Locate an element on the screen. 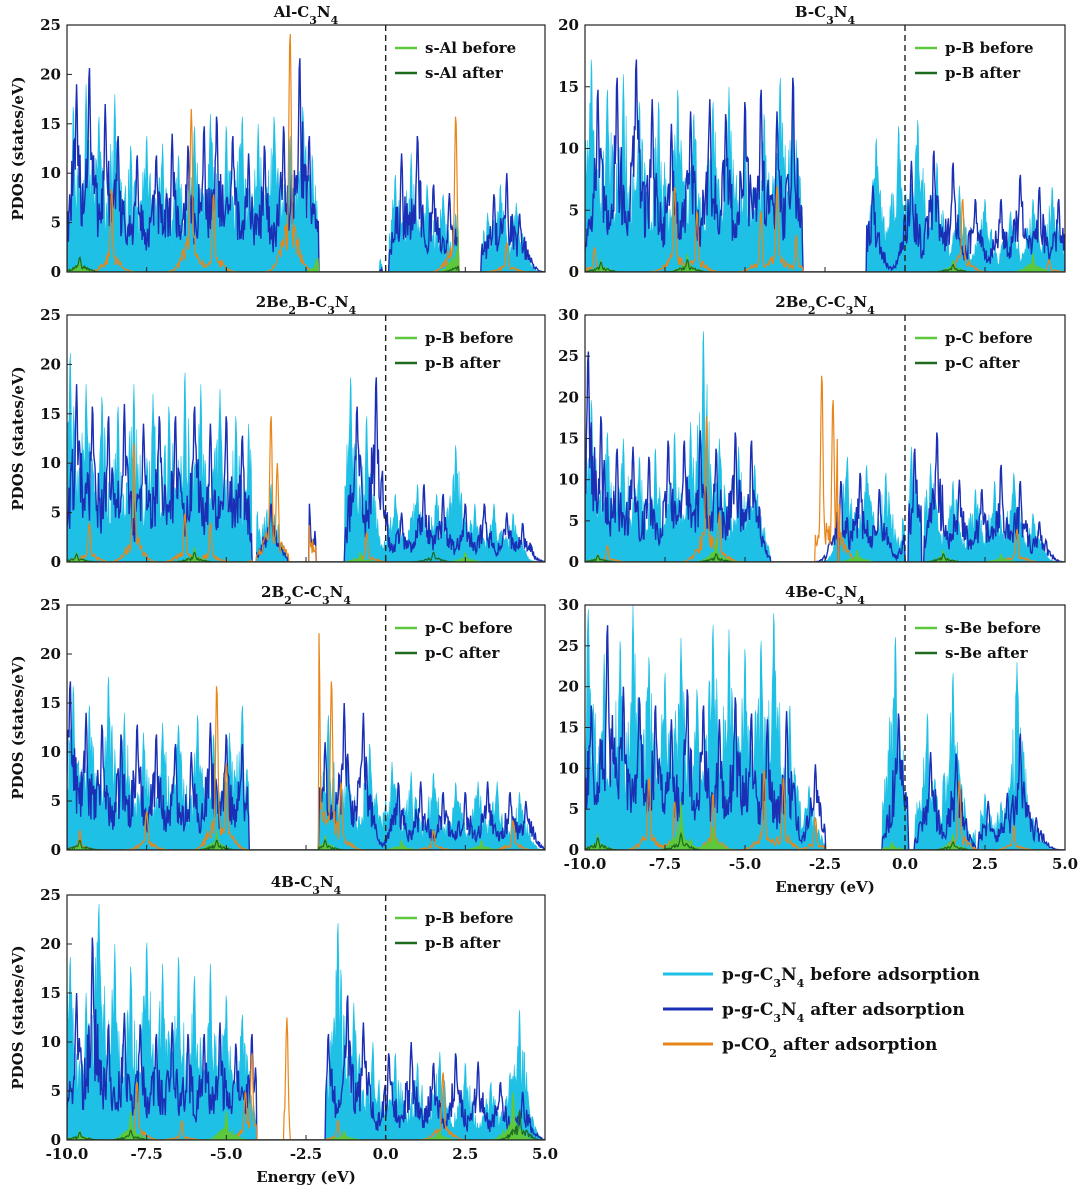 Image resolution: width=1080 pixels, height=1200 pixels. panel-legend: s-Al before s-Al after is located at coordinates (455, 60).